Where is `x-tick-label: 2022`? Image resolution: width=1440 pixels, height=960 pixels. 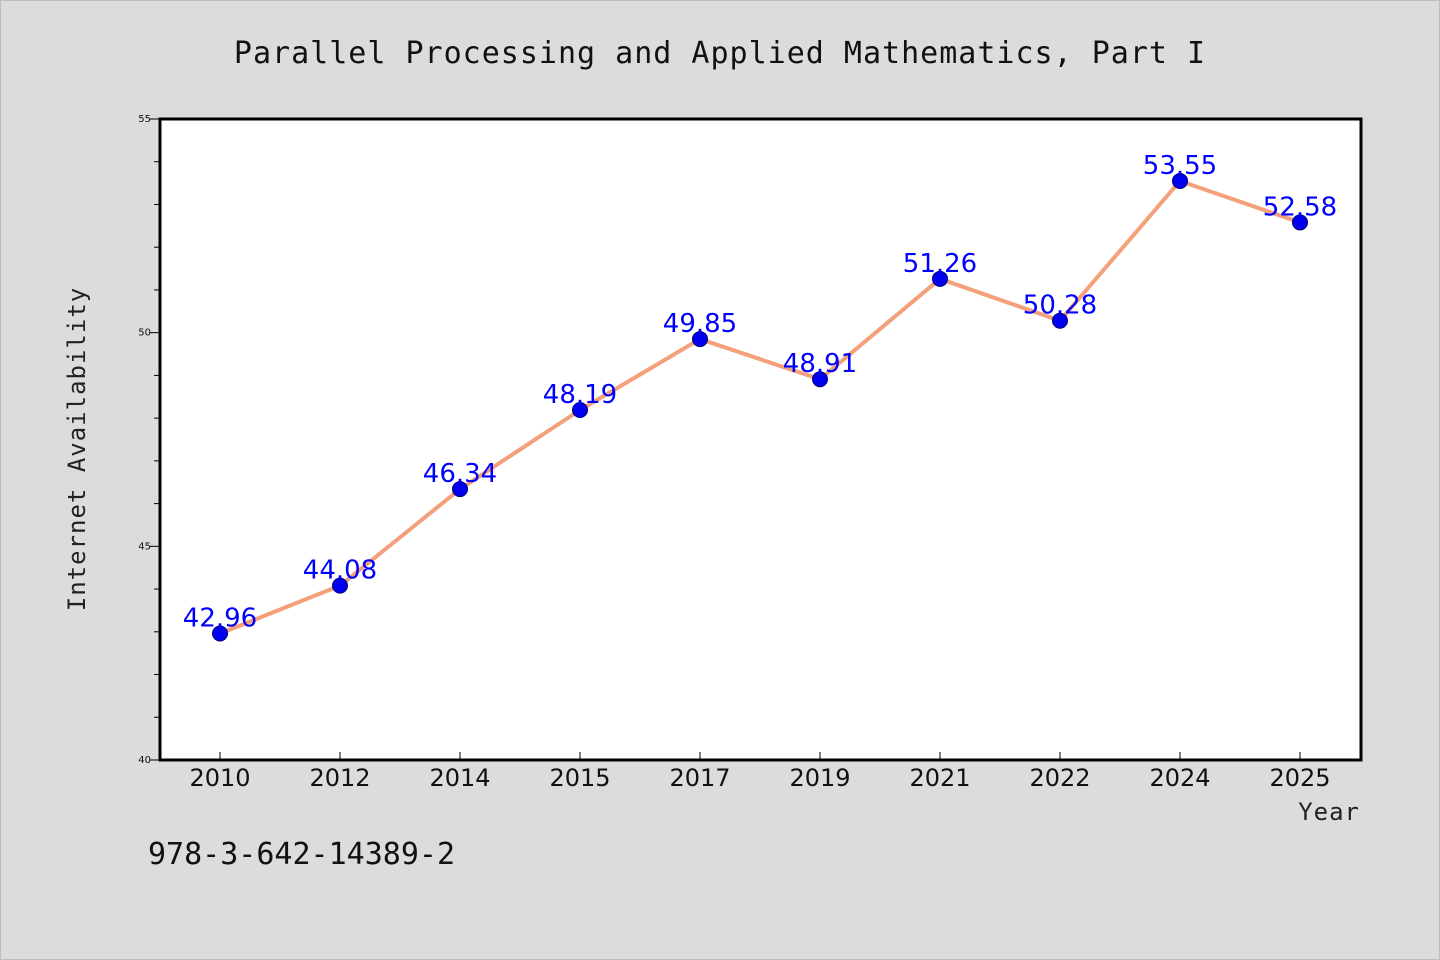
x-tick-label: 2022 is located at coordinates (1059, 778).